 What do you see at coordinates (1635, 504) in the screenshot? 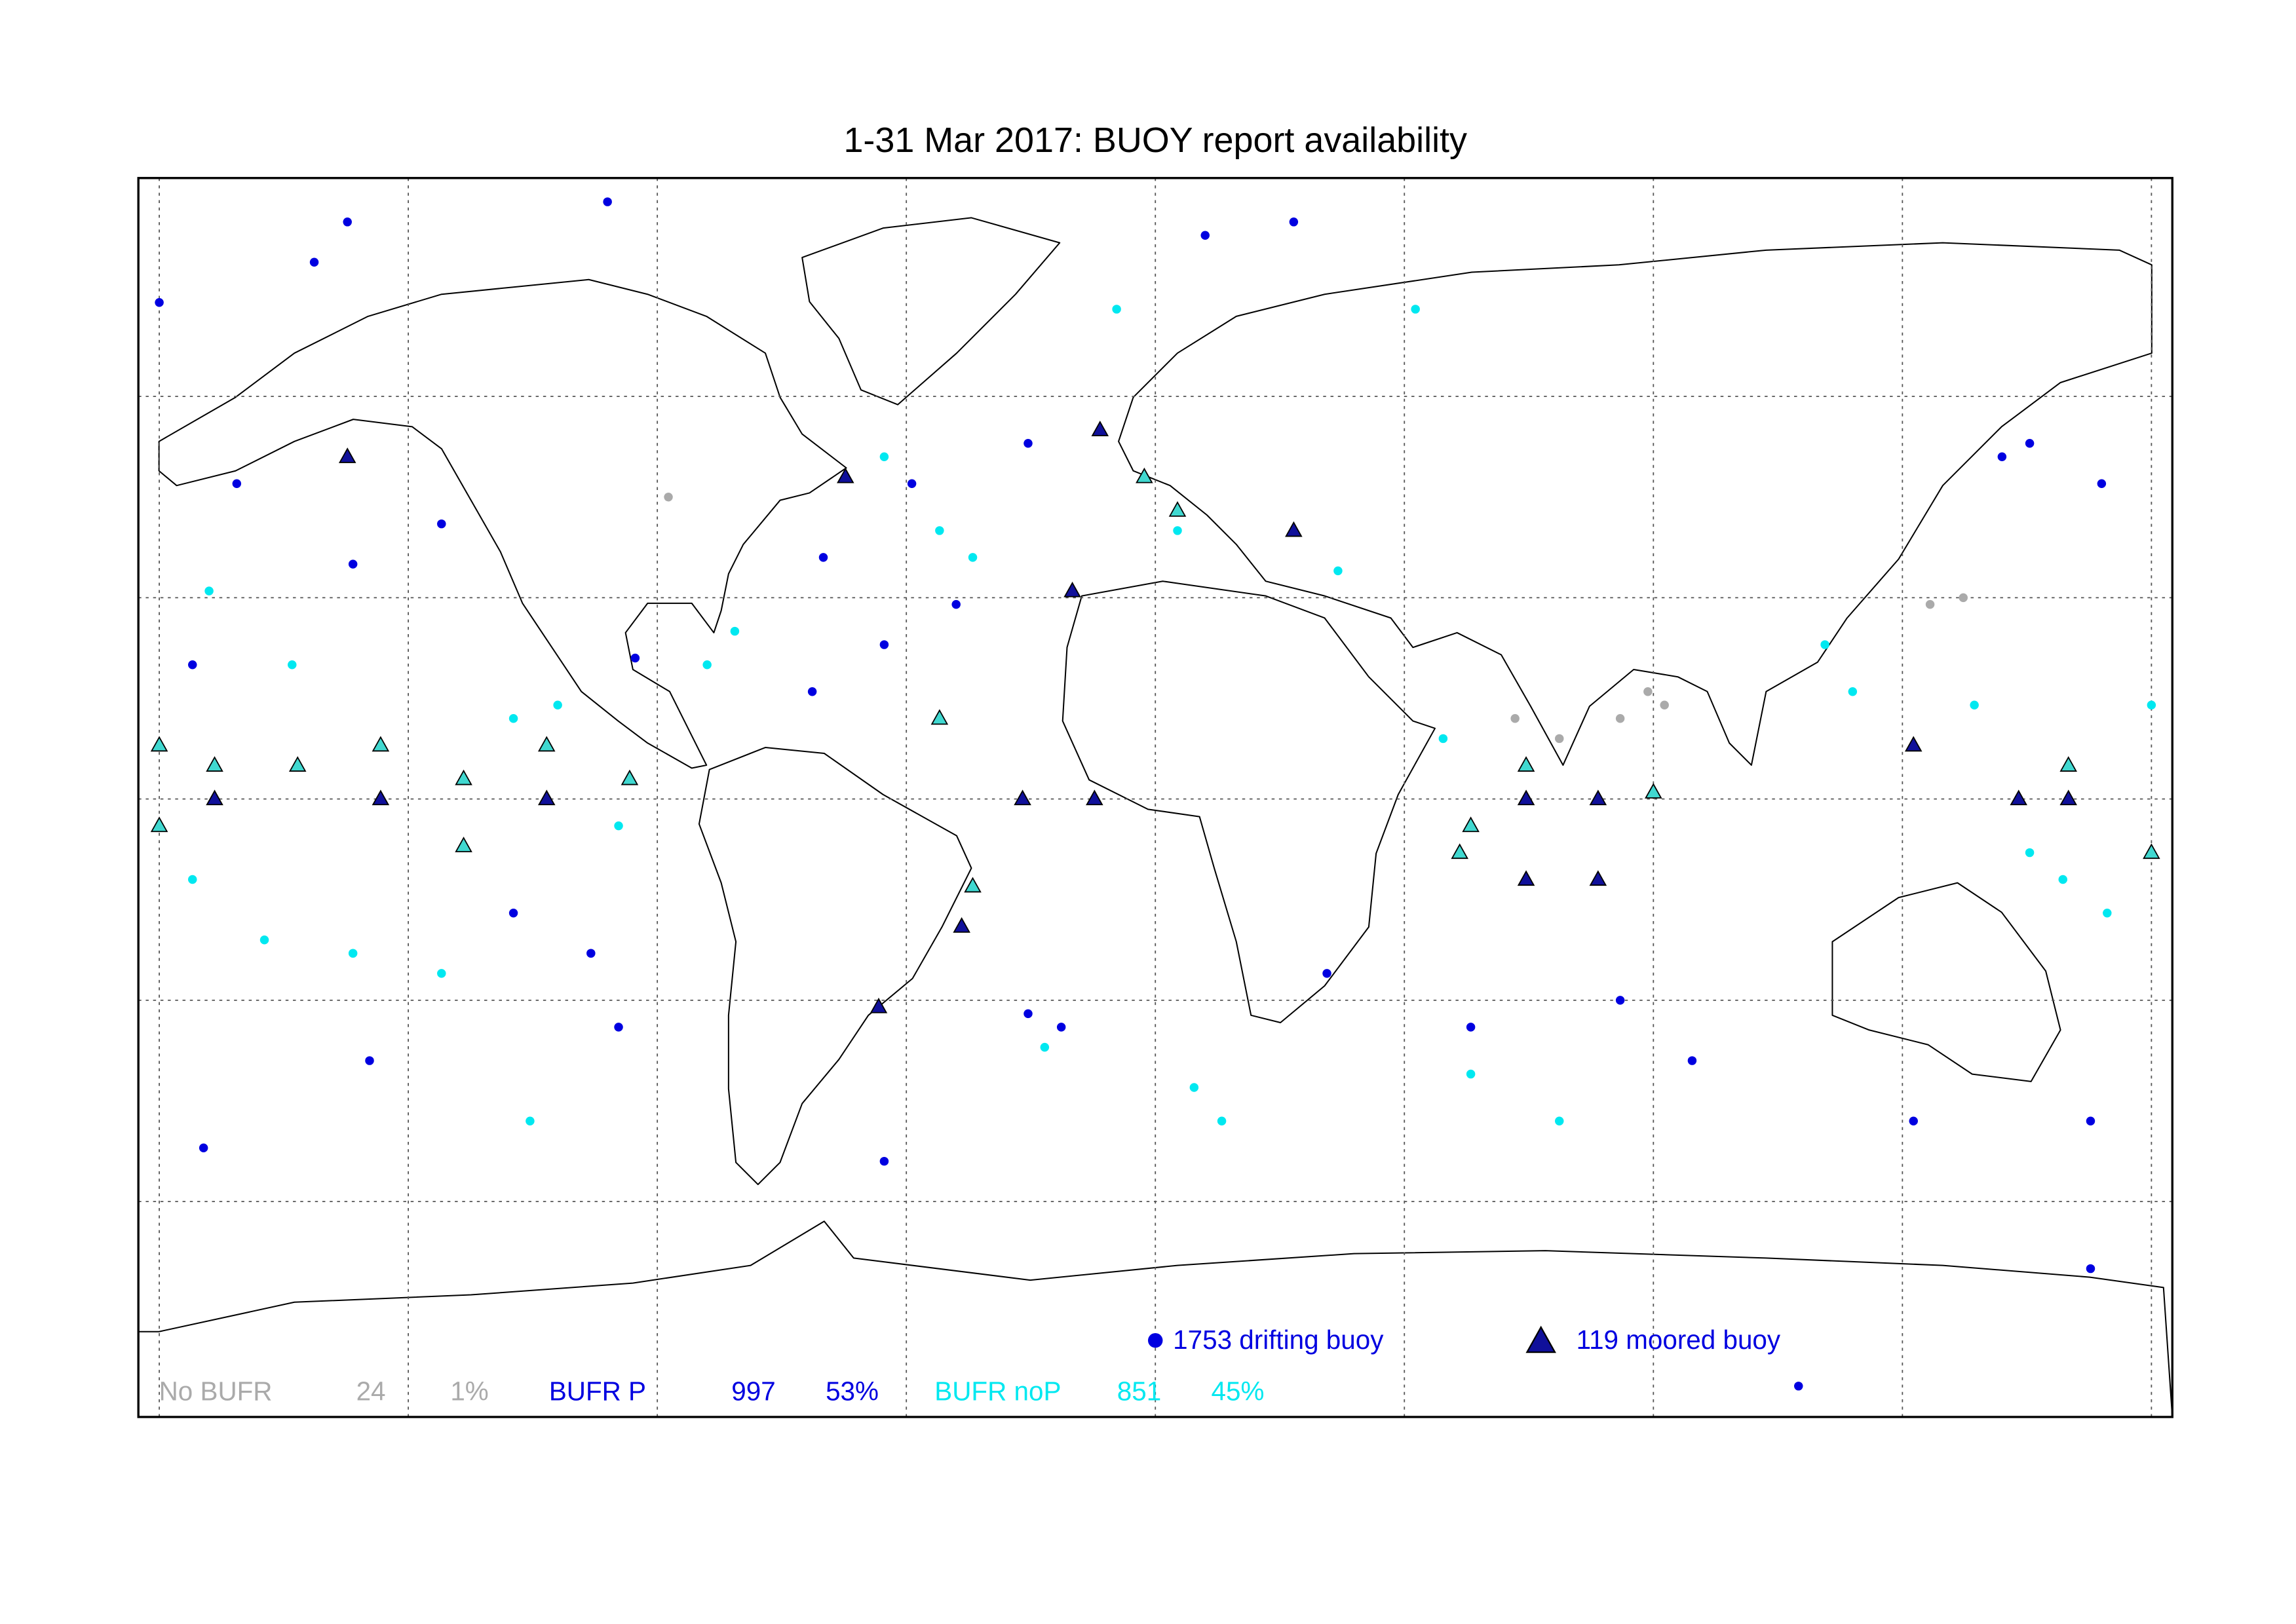
I see `eurasia` at bounding box center [1635, 504].